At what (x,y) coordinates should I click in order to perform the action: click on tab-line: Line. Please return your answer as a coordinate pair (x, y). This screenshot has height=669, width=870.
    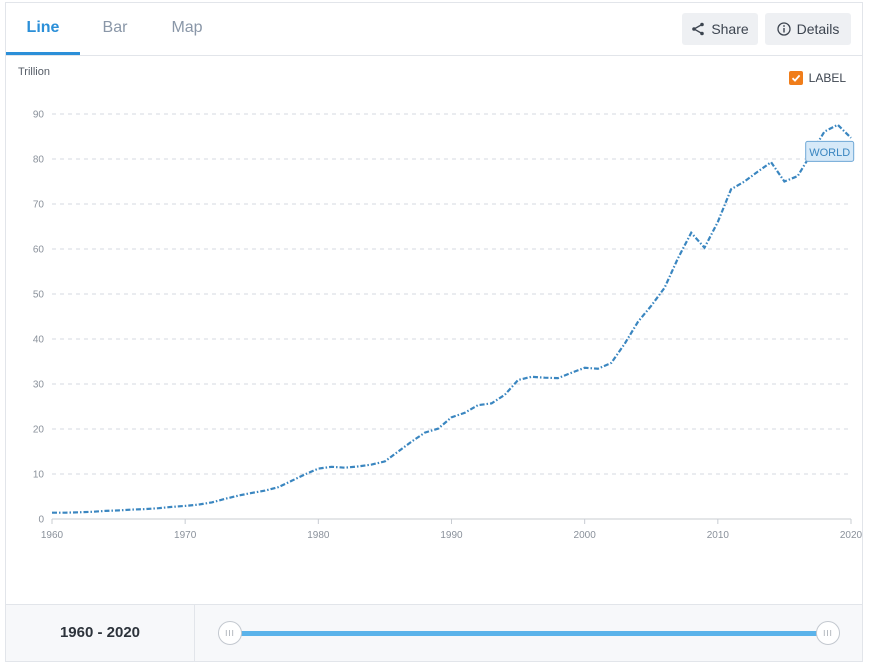
    Looking at the image, I should click on (43, 29).